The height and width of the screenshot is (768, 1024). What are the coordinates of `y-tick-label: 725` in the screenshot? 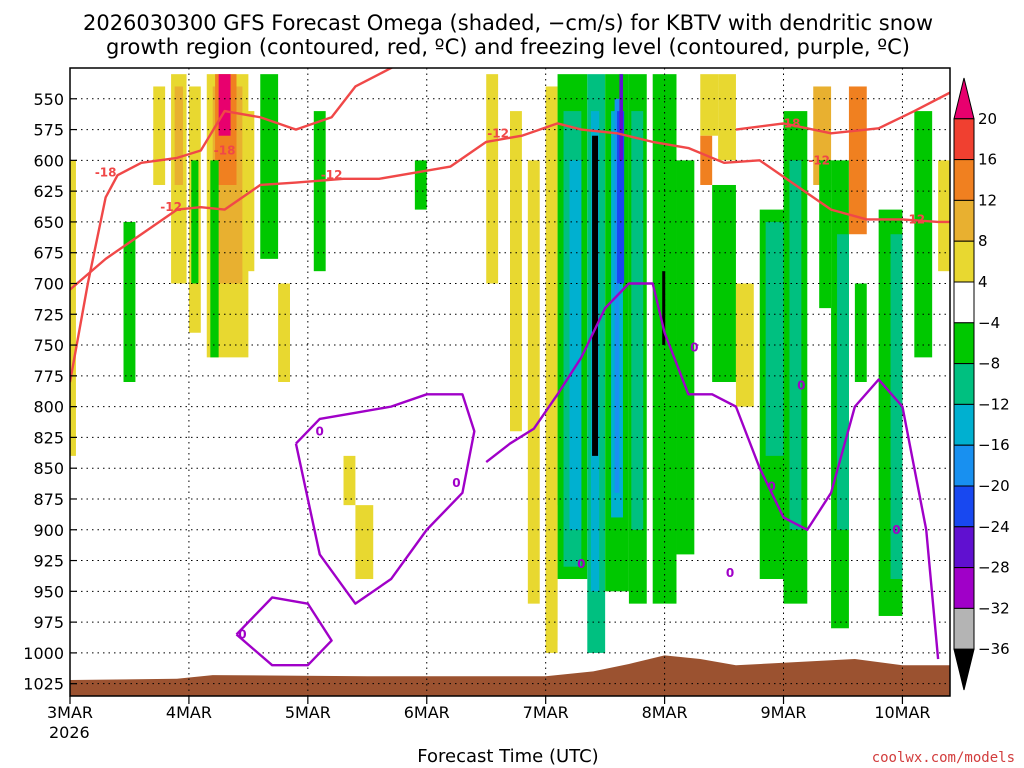 It's located at (48, 314).